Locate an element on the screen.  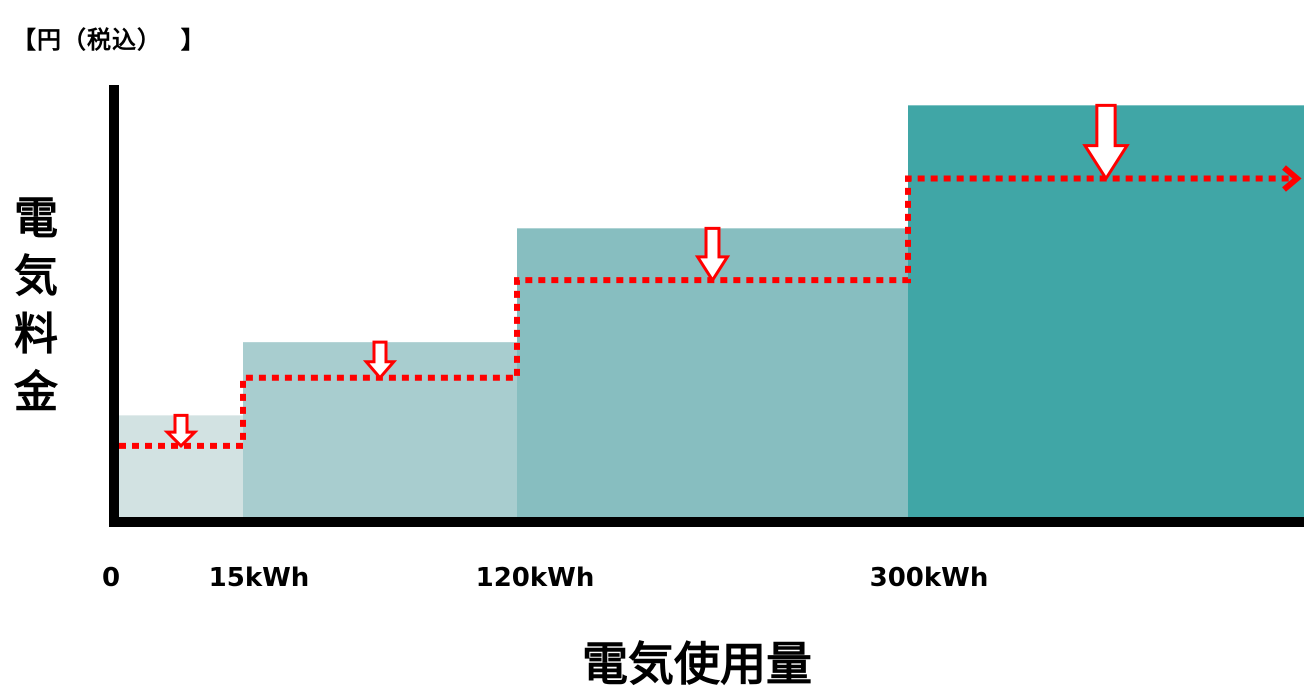
x-tick-labels: 0 15kWh 120kWh 300kWh is located at coordinates (545, 578).